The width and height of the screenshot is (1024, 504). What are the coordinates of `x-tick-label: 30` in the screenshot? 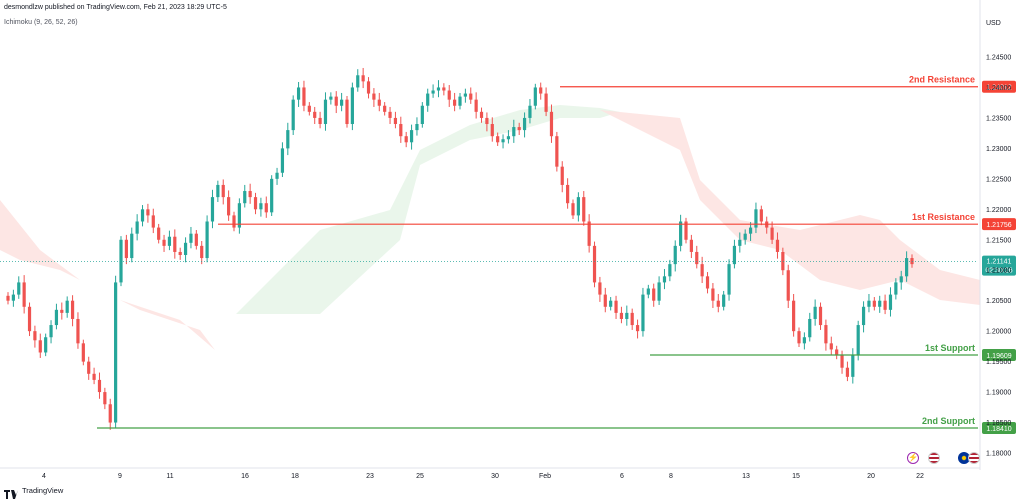 It's located at (495, 476).